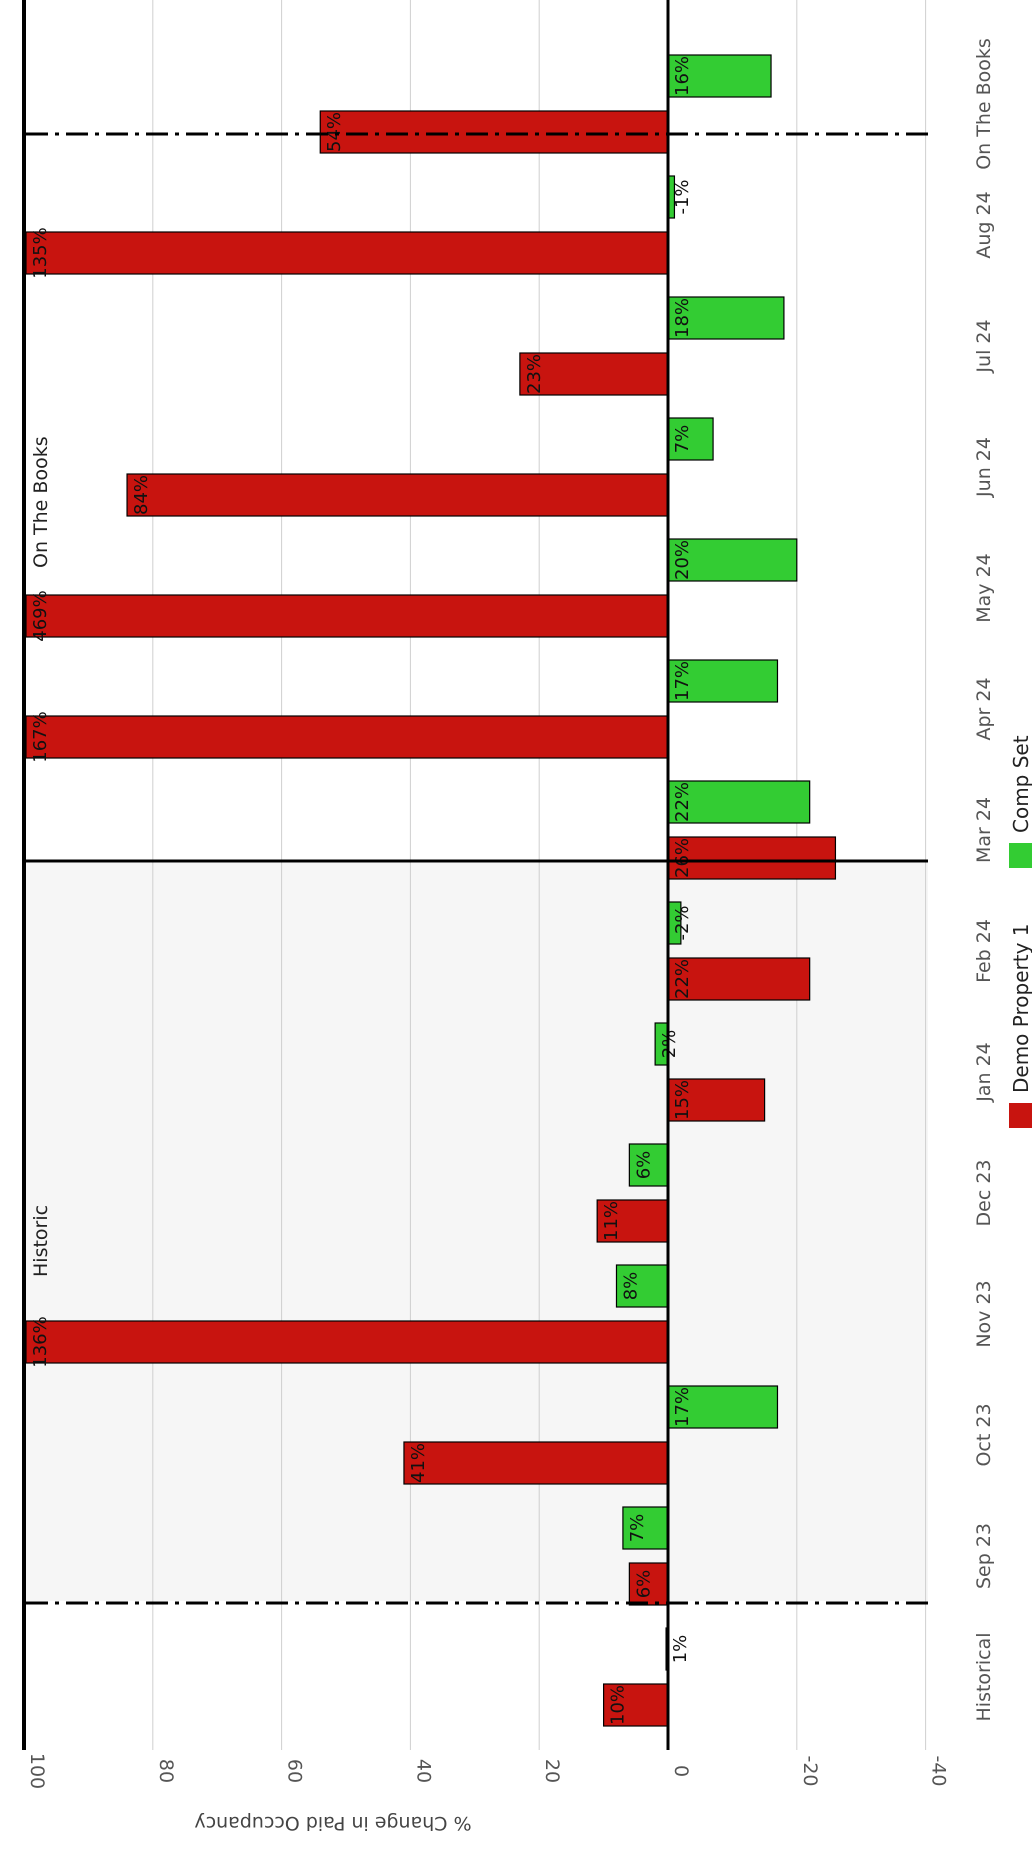  I want to click on legend-label-comp-set: Comp Set, so click(1020, 784).